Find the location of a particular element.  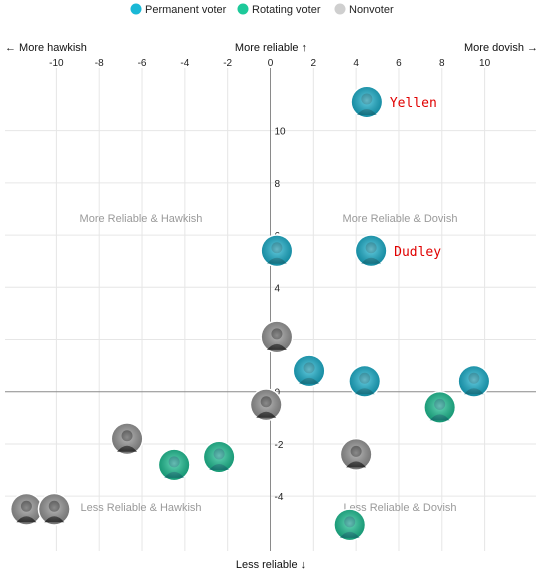

quadrant-label-bottom-right: Less Reliable & Dovish is located at coordinates (399, 508).